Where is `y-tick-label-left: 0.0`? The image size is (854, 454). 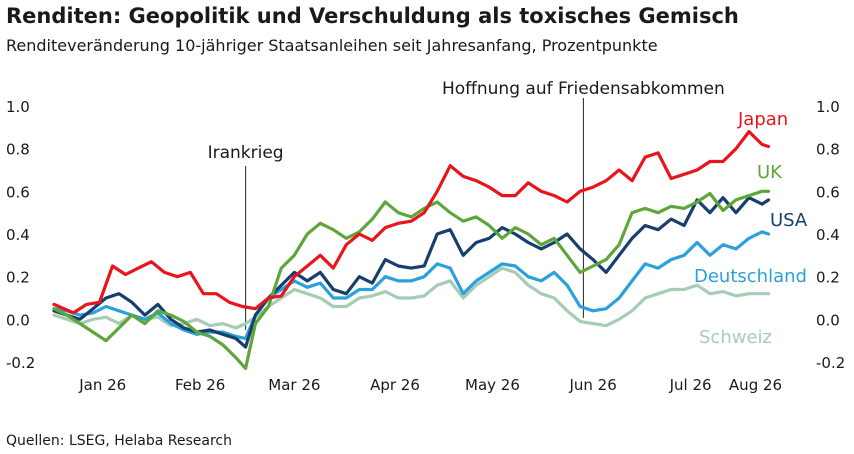
y-tick-label-left: 0.0 is located at coordinates (18, 320).